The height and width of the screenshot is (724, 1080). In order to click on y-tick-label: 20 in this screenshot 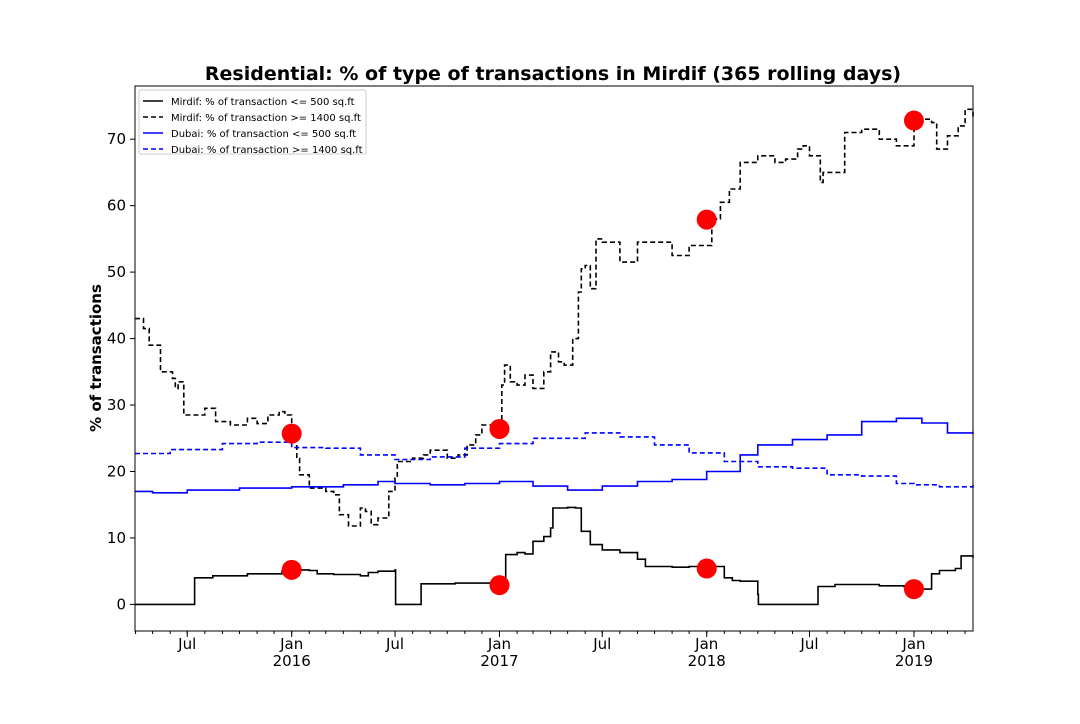, I will do `click(116, 471)`.